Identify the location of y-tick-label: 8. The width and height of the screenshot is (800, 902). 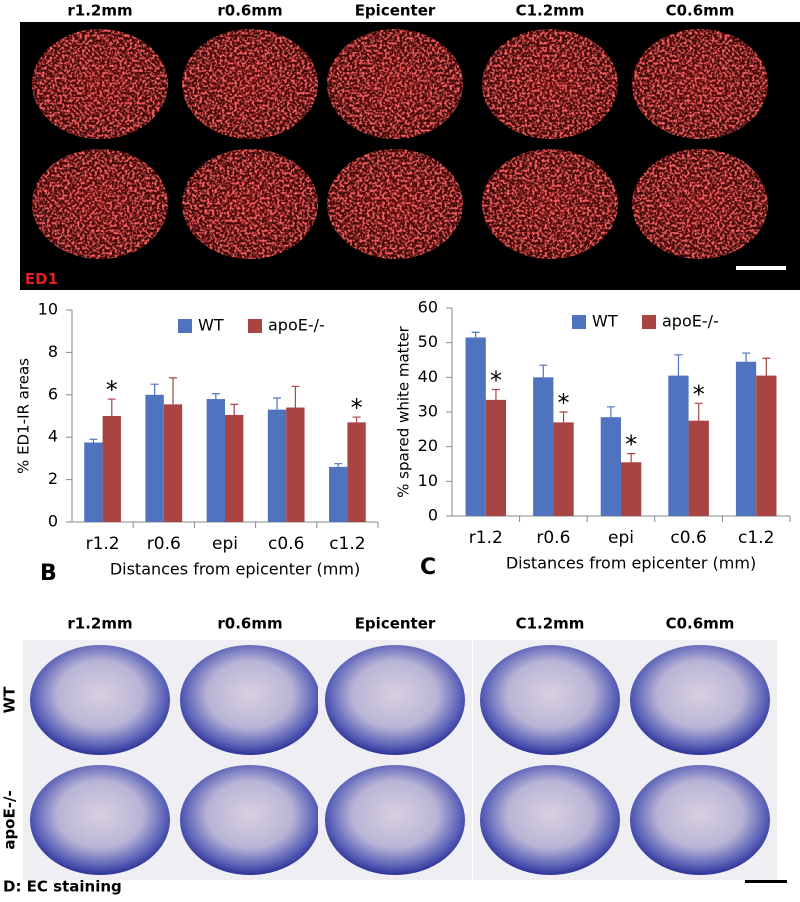
(53, 351).